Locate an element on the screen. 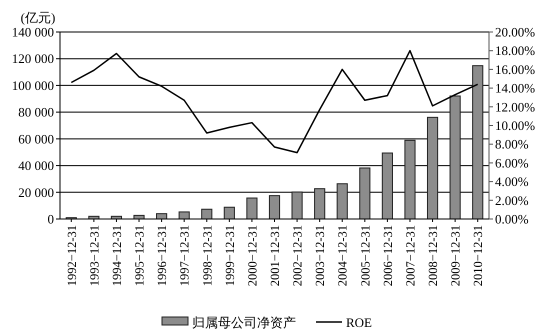 Image resolution: width=554 pixels, height=336 pixels. x-tick-label: 1997−12-31 is located at coordinates (185, 255).